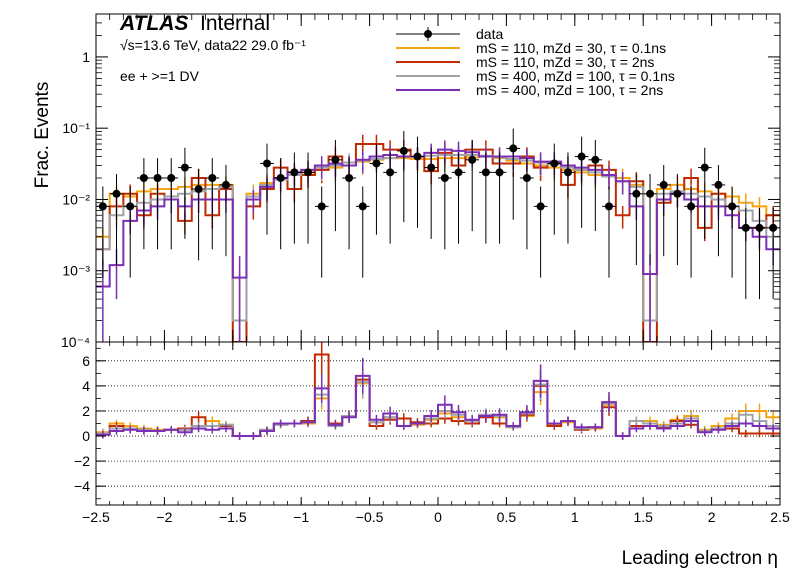 This screenshot has width=796, height=572. Describe the element at coordinates (86, 386) in the screenshot. I see `ratio-y-tick-label: 4` at that location.